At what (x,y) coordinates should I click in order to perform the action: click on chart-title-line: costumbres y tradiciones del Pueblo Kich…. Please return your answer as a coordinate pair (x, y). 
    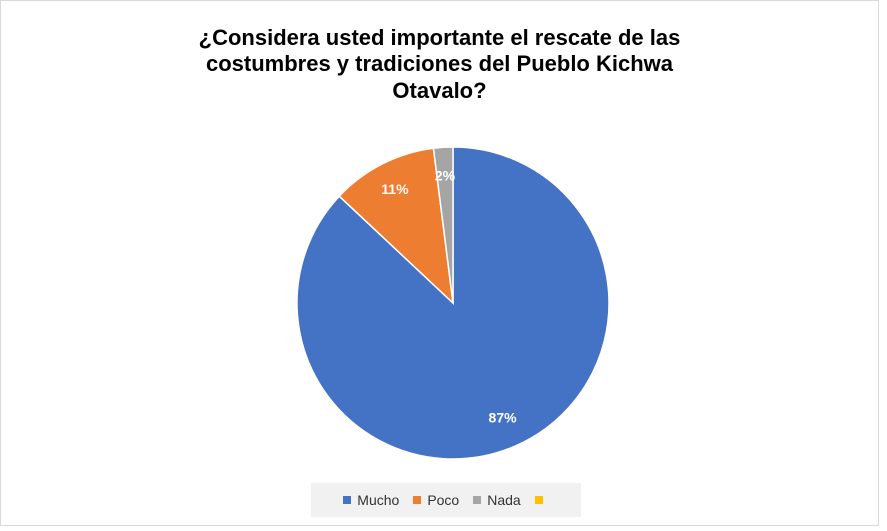
    Looking at the image, I should click on (439, 64).